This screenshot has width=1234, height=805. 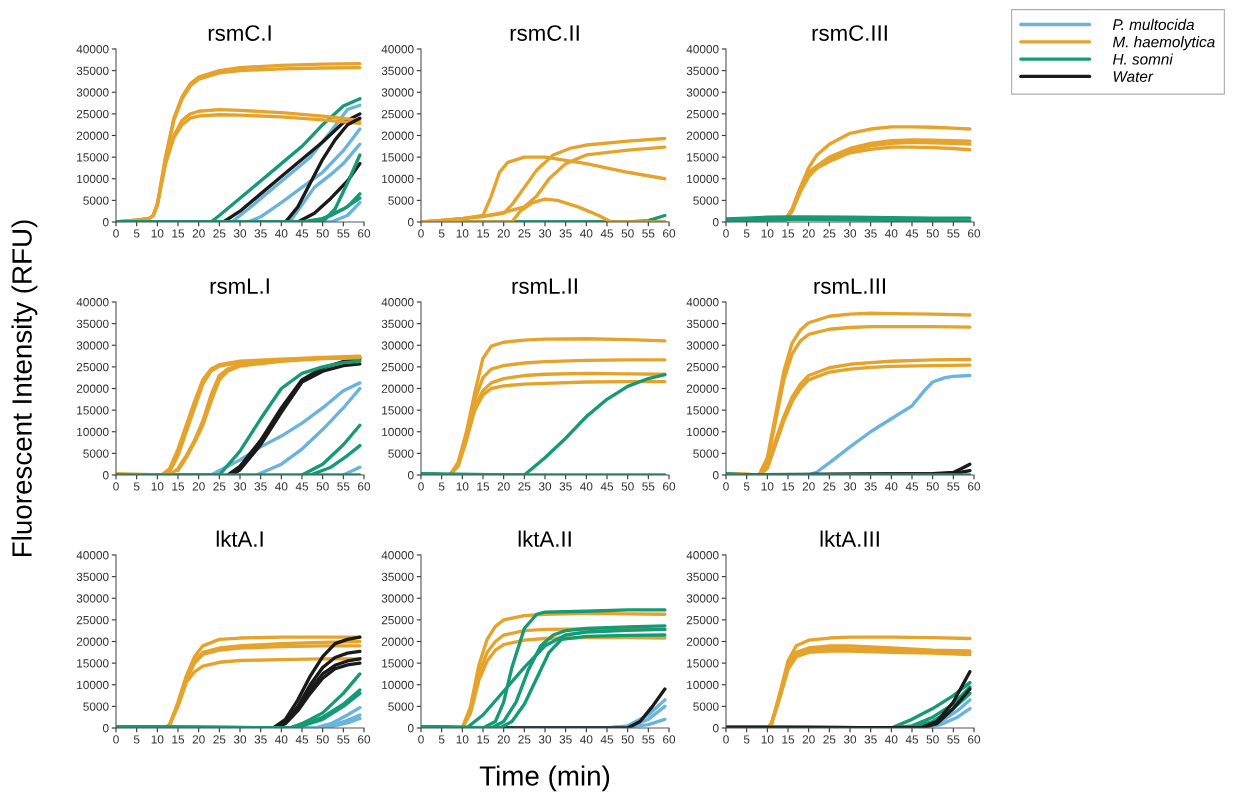 I want to click on x-axis-title: Time (min), so click(x=544, y=778).